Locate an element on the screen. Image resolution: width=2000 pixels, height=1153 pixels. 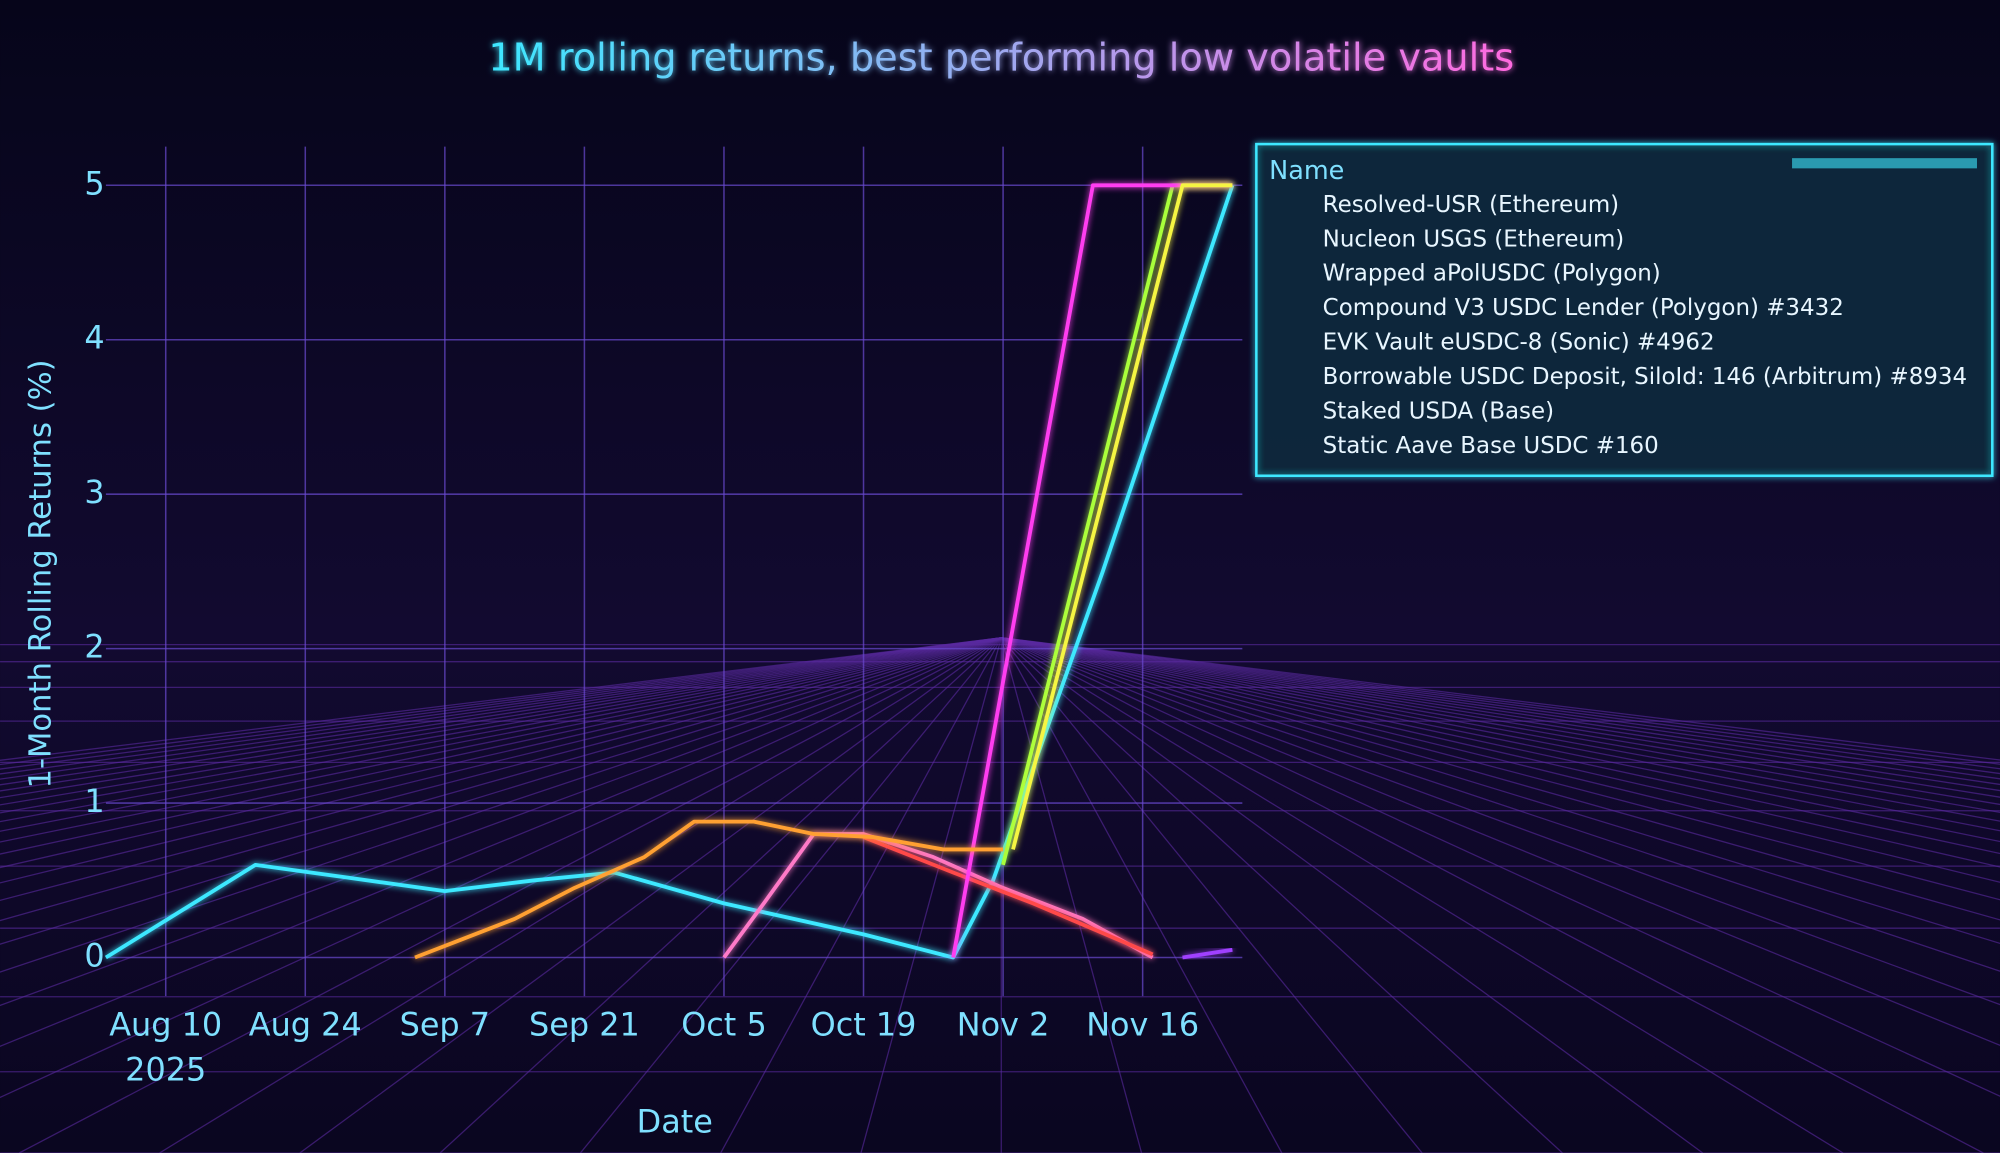
legend-label: Staked USDA (Base) is located at coordinates (1438, 411).